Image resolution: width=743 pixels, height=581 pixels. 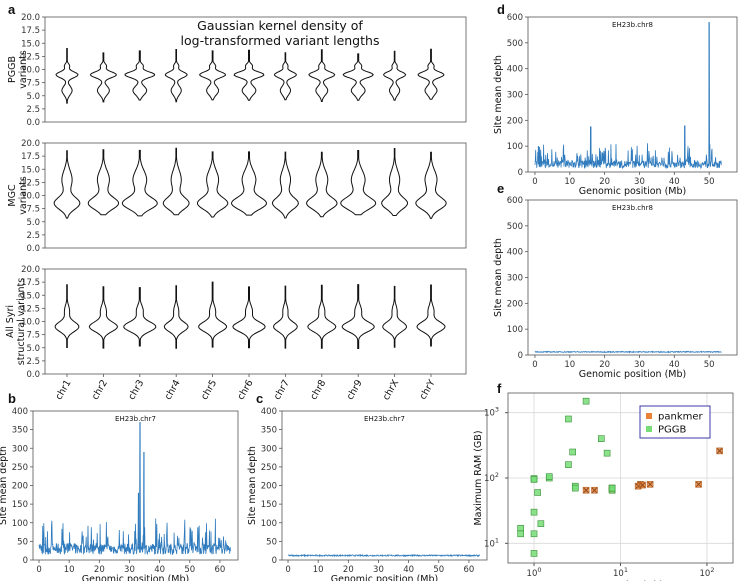 I want to click on y-tick-label: 7.5, so click(x=33, y=84).